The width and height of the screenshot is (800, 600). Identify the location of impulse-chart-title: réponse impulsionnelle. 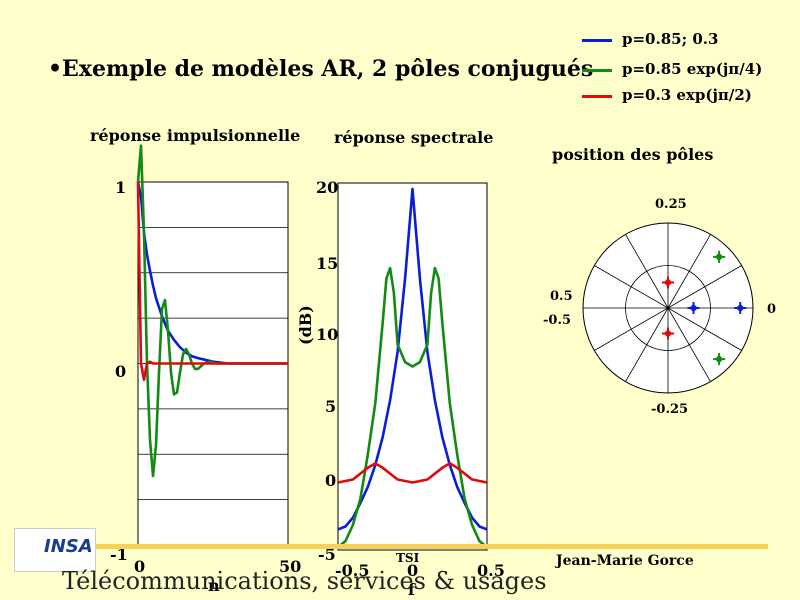
(195, 135).